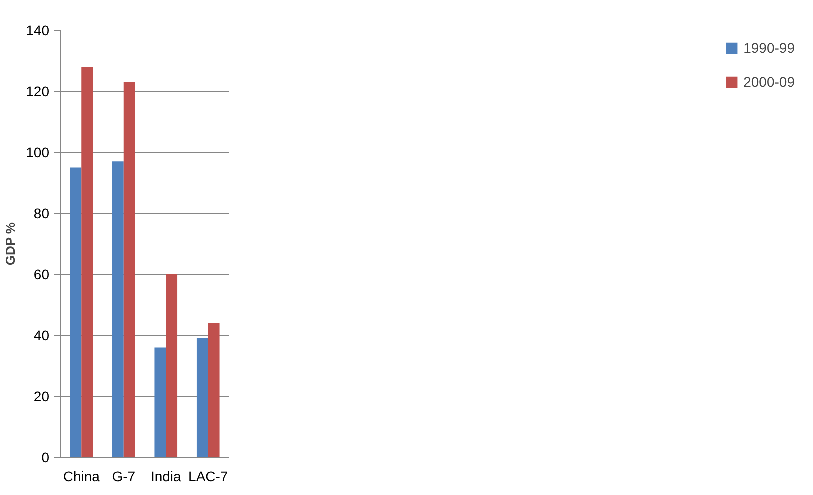  Describe the element at coordinates (42, 274) in the screenshot. I see `y-tick-label: 60` at that location.